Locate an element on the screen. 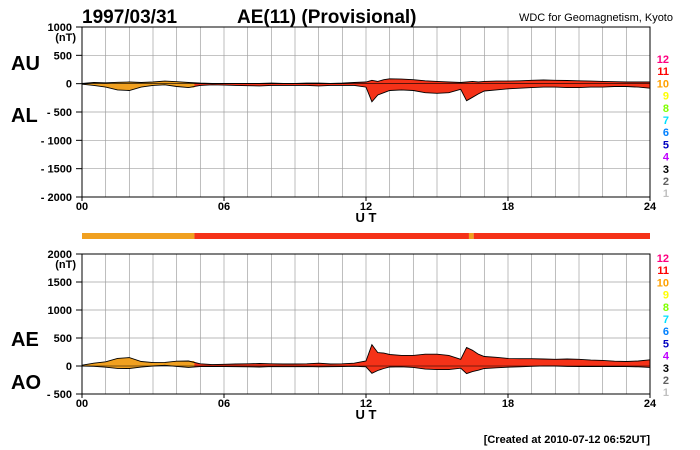 The height and width of the screenshot is (450, 700). index-title: AE(11) (Provisional) is located at coordinates (327, 17).